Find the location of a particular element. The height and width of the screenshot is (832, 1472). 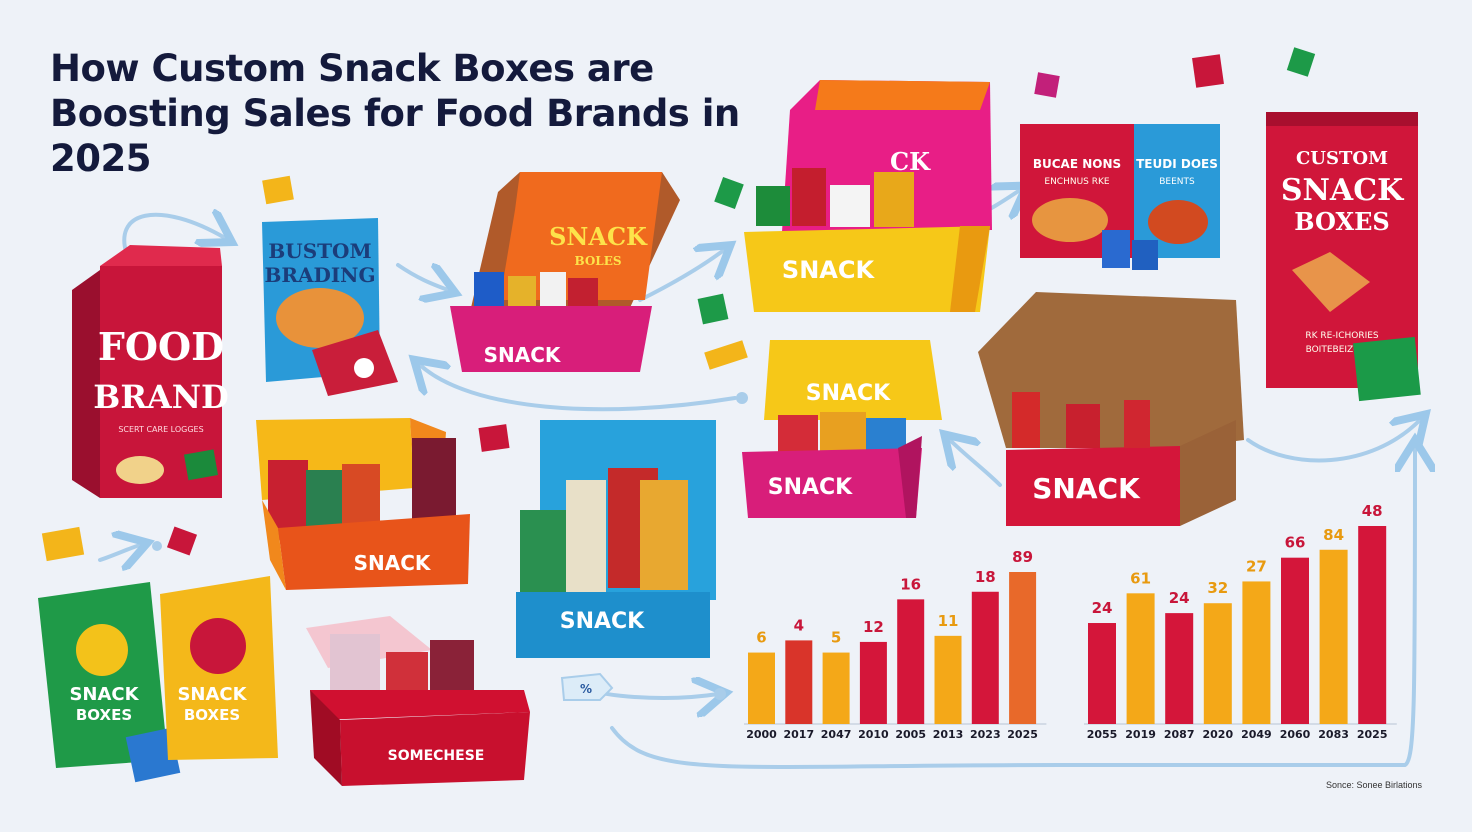

bag-small-text: SCERT CARE LOGGES is located at coordinates (160, 429).